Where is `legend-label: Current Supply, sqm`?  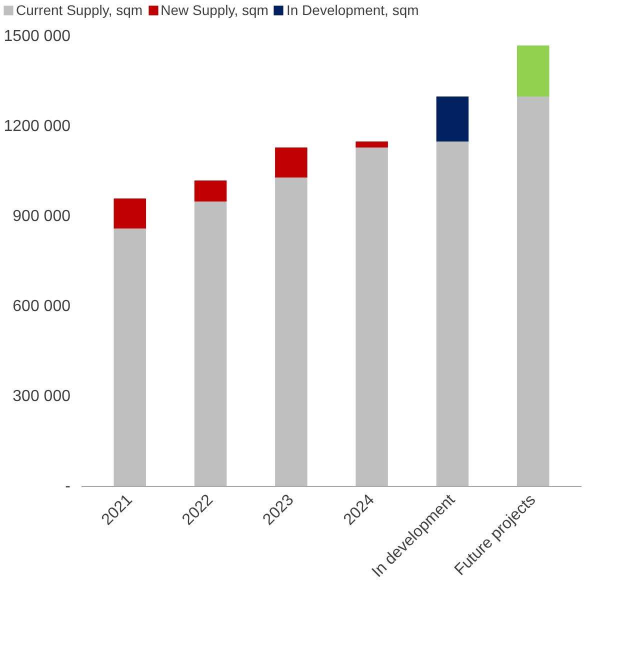 legend-label: Current Supply, sqm is located at coordinates (79, 10).